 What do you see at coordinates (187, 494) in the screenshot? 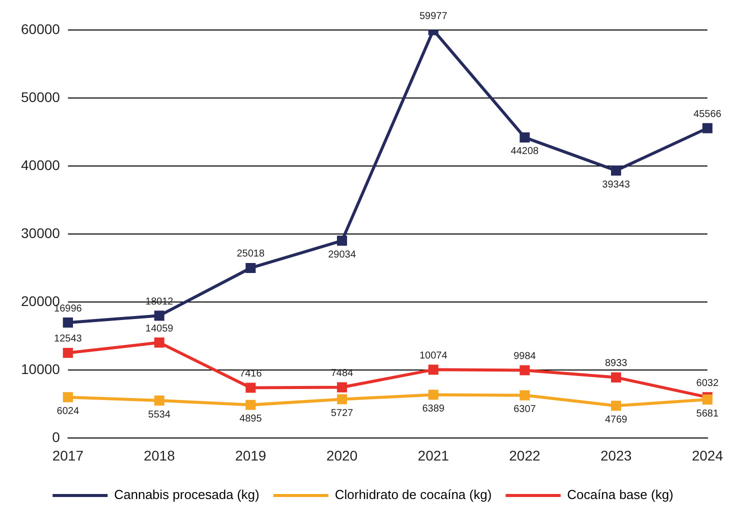
I see `legend-label: Cannabis procesada (kg)` at bounding box center [187, 494].